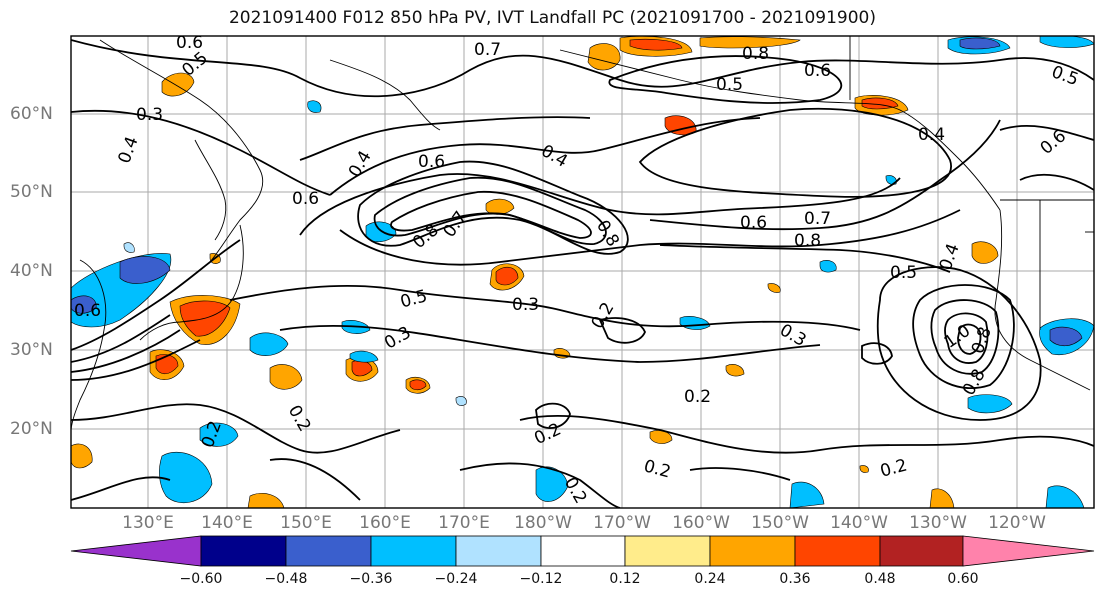  What do you see at coordinates (456, 579) in the screenshot?
I see `colorbar-tick-label: −0.24` at bounding box center [456, 579].